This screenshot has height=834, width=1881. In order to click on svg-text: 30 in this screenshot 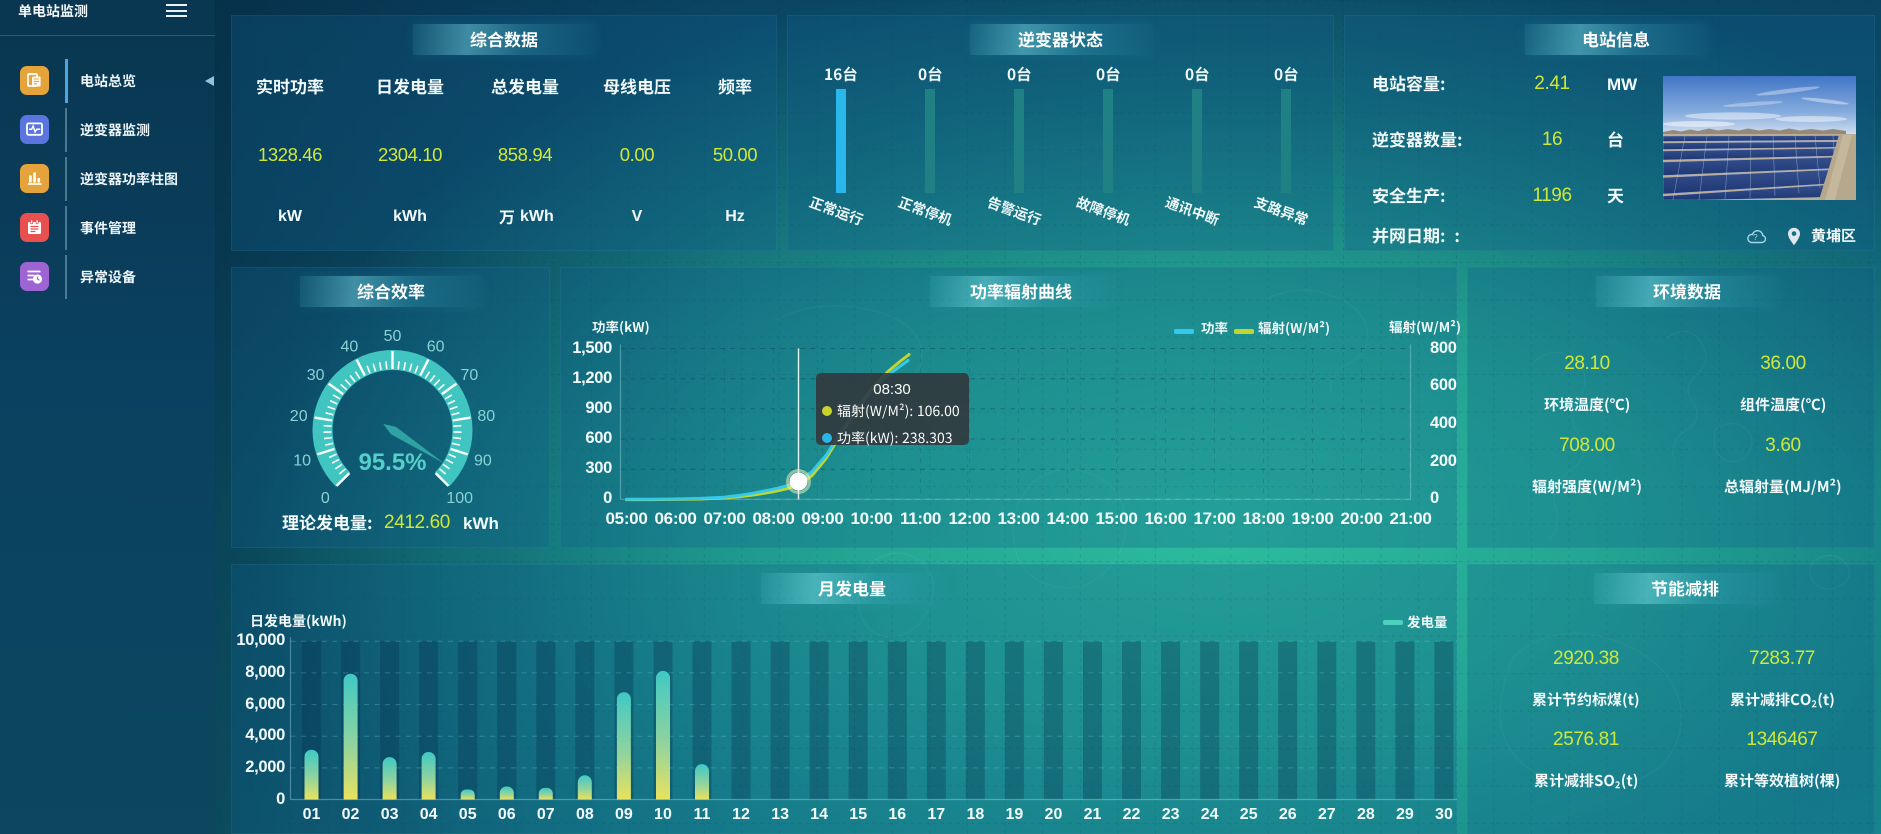, I will do `click(316, 375)`.